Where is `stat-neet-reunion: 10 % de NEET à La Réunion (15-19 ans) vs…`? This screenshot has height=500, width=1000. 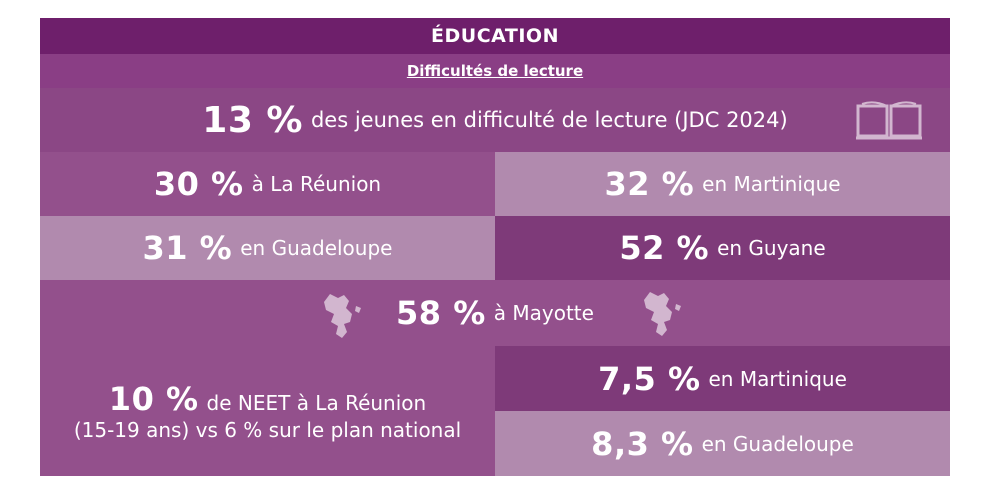
stat-neet-reunion: 10 % de NEET à La Réunion (15-19 ans) vs… is located at coordinates (267, 411).